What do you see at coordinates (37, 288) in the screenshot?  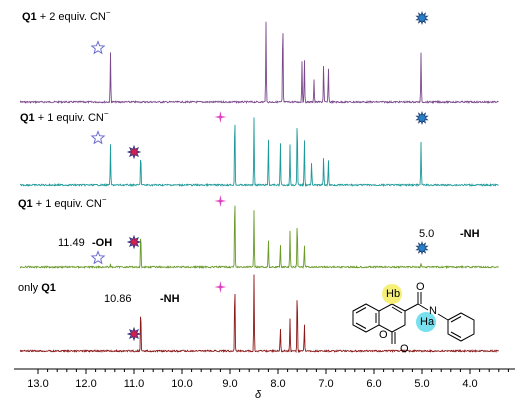 I see `series-label-4: only Q1` at bounding box center [37, 288].